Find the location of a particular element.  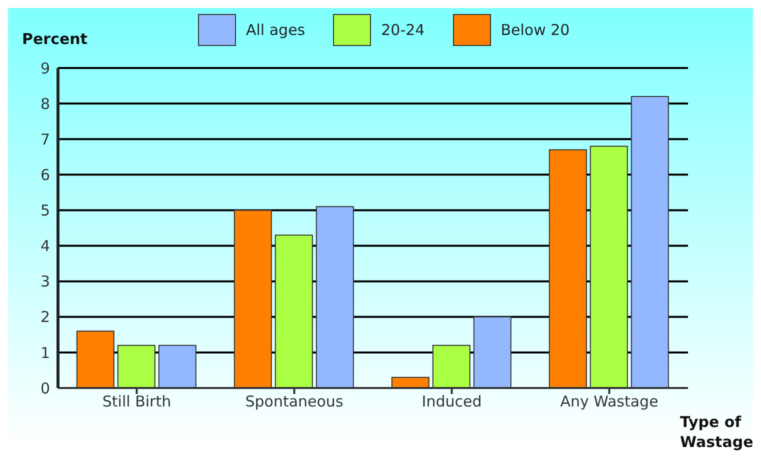

legend-label: 20-24 is located at coordinates (403, 30).